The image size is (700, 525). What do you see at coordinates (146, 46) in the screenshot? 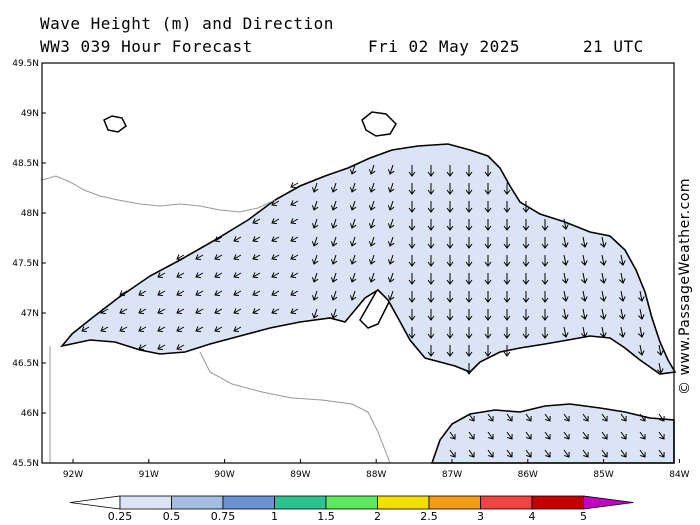
I see `forecast-label: WW3 039 Hour Forecast` at bounding box center [146, 46].